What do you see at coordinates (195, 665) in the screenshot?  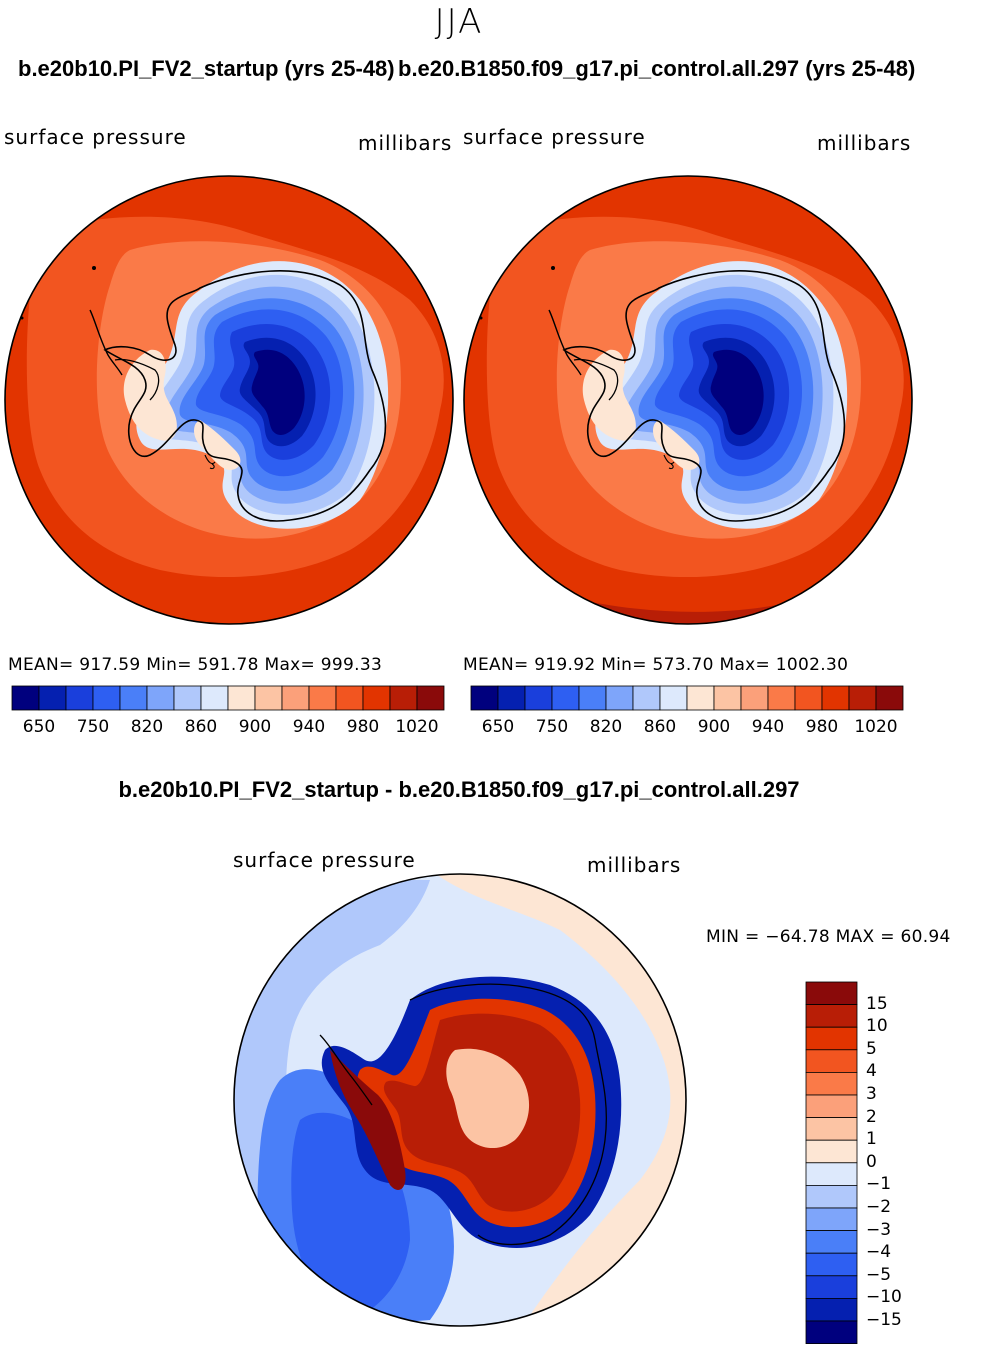 I see `panel1-stats: MEAN= 917.59 Min= 591.78 Max= 999.33` at bounding box center [195, 665].